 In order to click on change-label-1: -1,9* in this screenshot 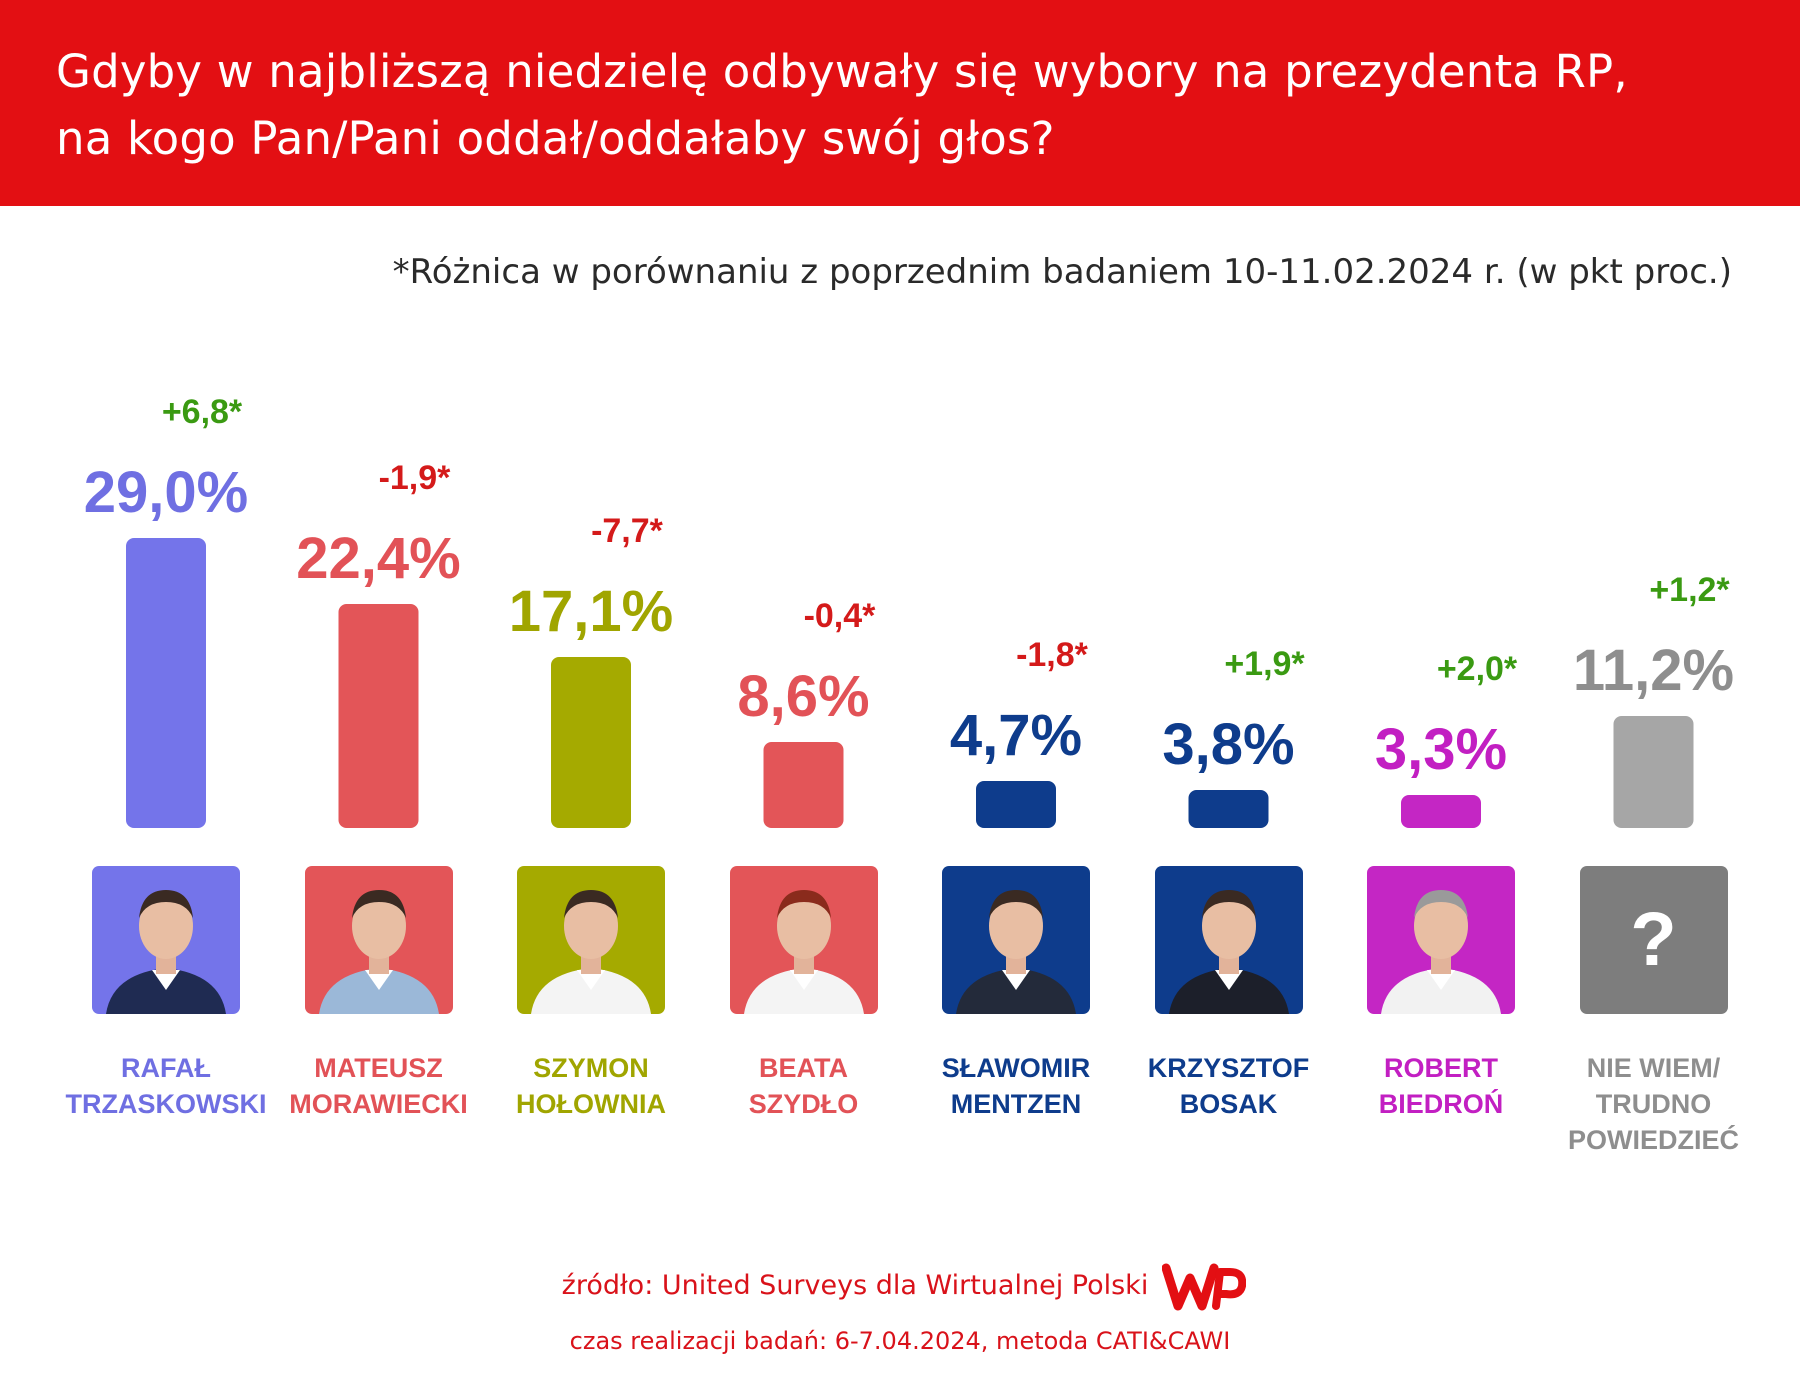, I will do `click(415, 478)`.